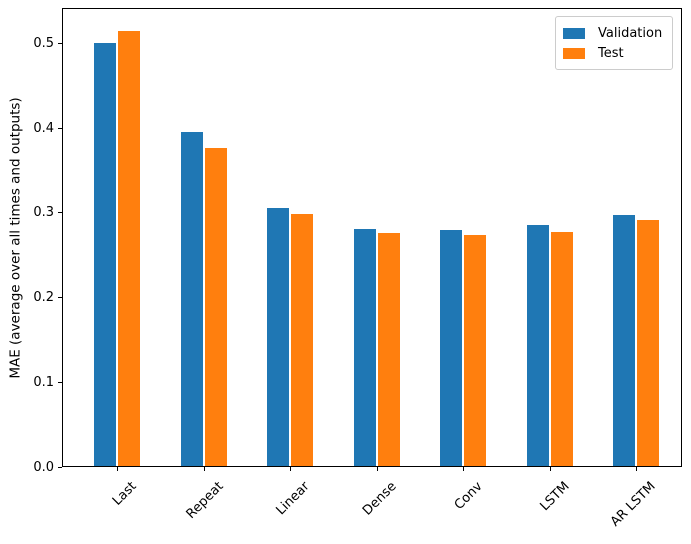 This screenshot has width=691, height=544. I want to click on bar-test-linear, so click(302, 340).